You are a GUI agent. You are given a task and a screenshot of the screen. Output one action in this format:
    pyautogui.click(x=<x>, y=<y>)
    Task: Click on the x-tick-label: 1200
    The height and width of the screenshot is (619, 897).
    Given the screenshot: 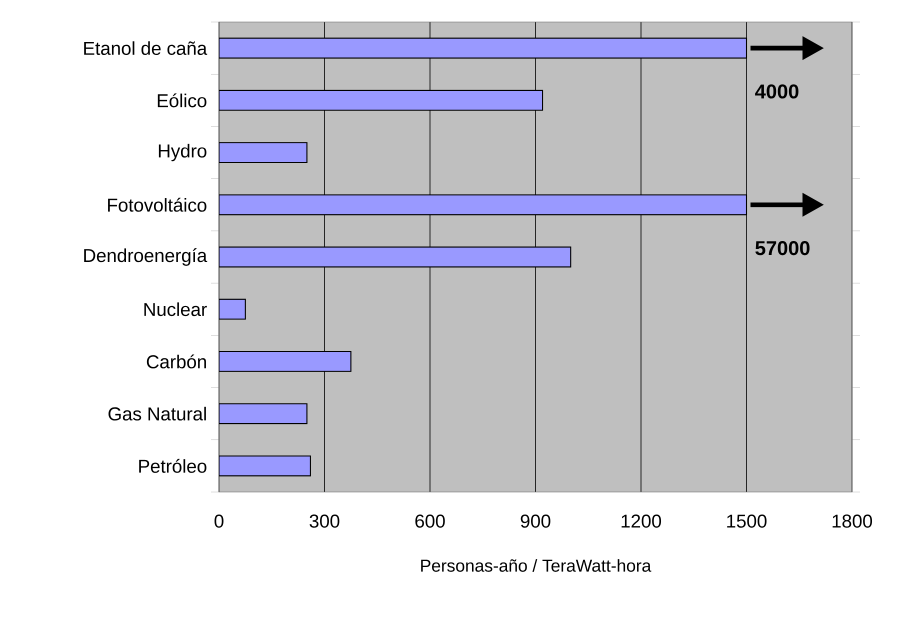 What is the action you would take?
    pyautogui.click(x=642, y=521)
    